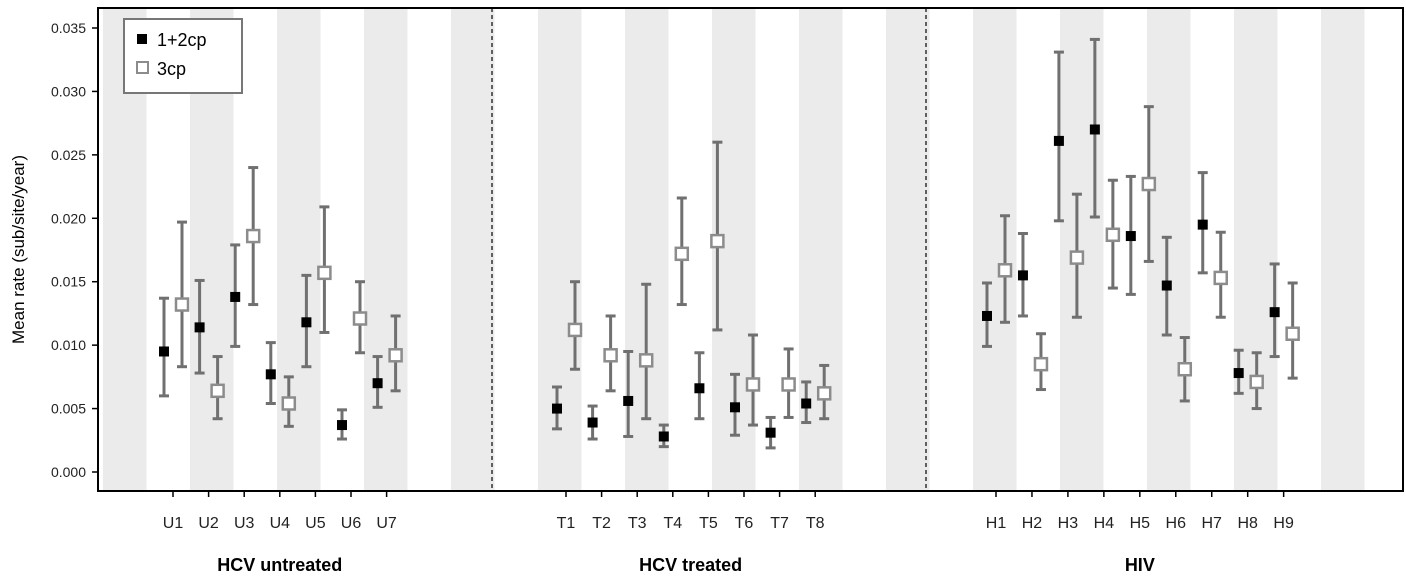 The width and height of the screenshot is (1406, 577). What do you see at coordinates (779, 523) in the screenshot?
I see `x-tick-label: T7` at bounding box center [779, 523].